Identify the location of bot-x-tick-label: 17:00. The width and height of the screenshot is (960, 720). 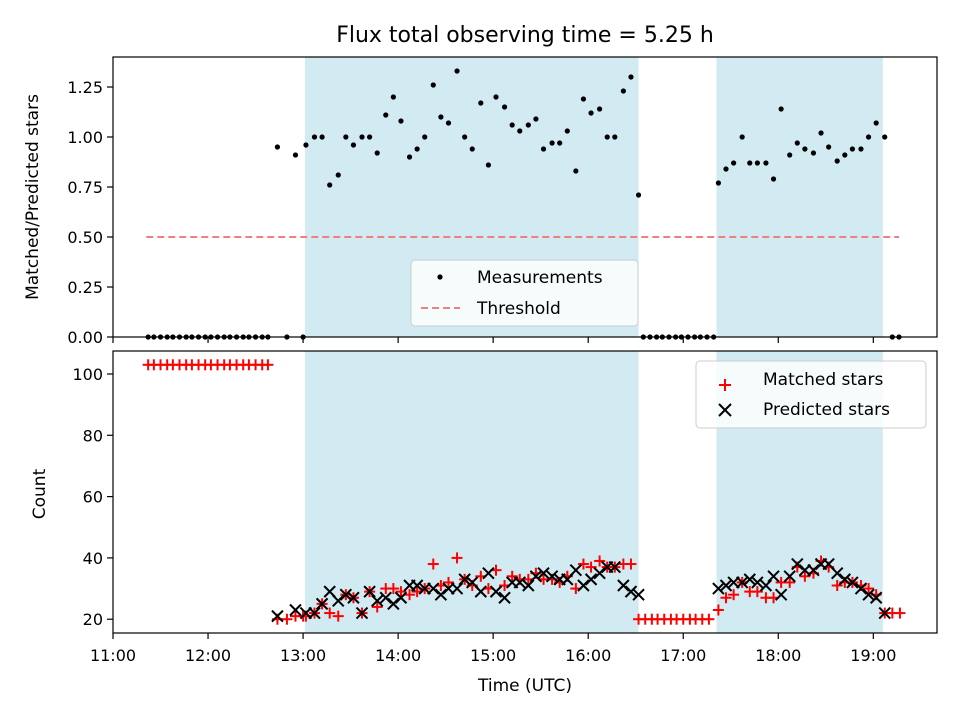
(683, 655).